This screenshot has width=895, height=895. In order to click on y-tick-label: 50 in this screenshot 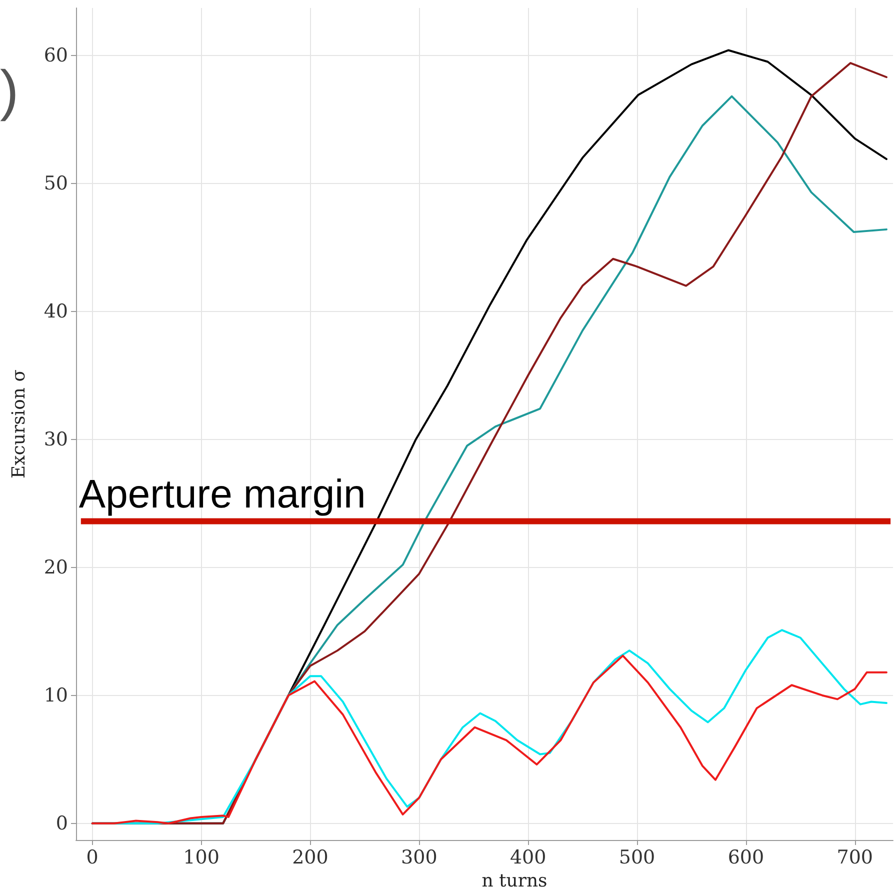, I will do `click(56, 183)`.